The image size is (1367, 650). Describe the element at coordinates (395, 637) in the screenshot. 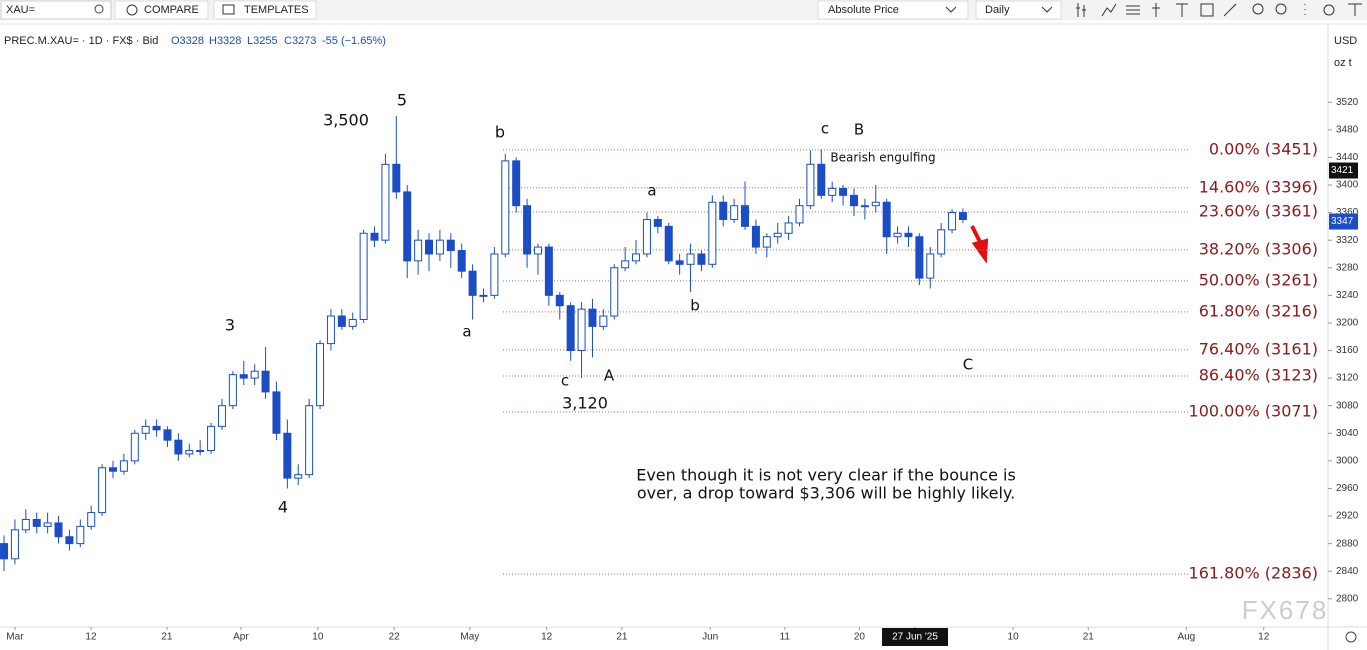

I see `x-tick-label: 22` at that location.